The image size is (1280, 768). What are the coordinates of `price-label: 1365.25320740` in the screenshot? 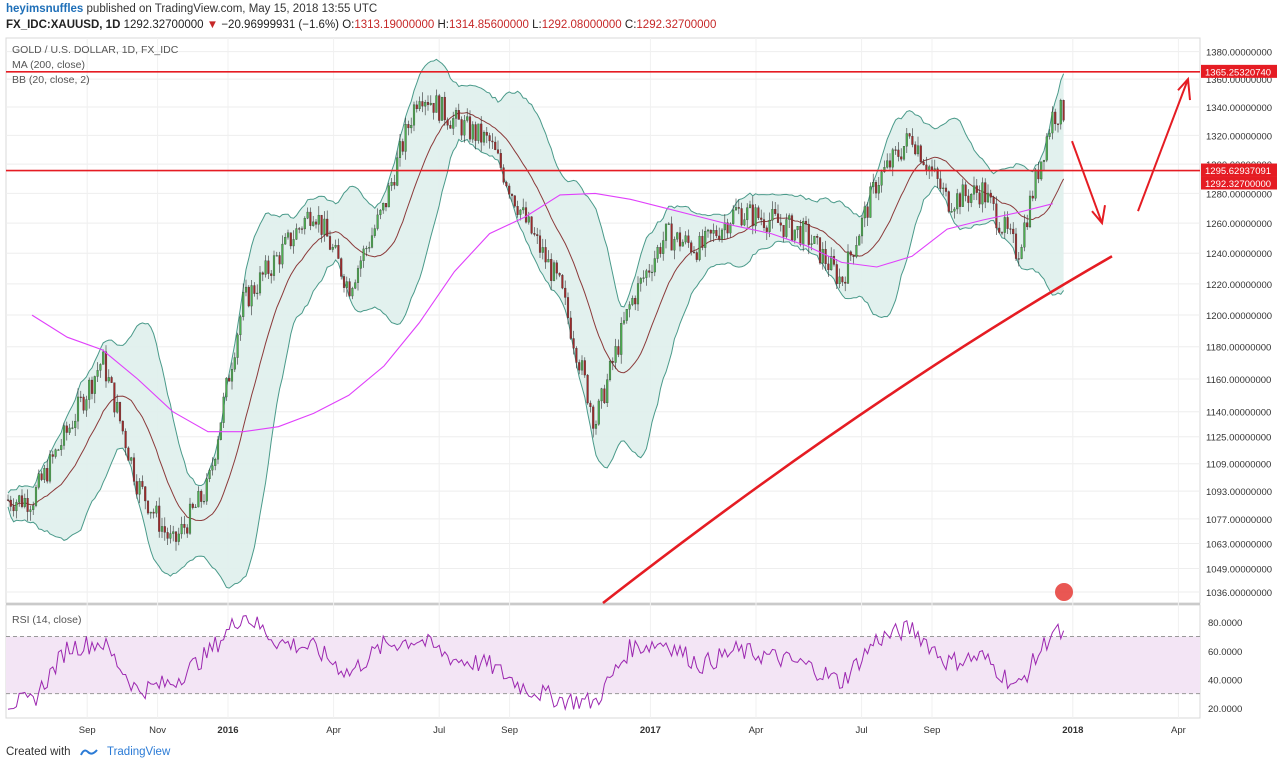 It's located at (1238, 72).